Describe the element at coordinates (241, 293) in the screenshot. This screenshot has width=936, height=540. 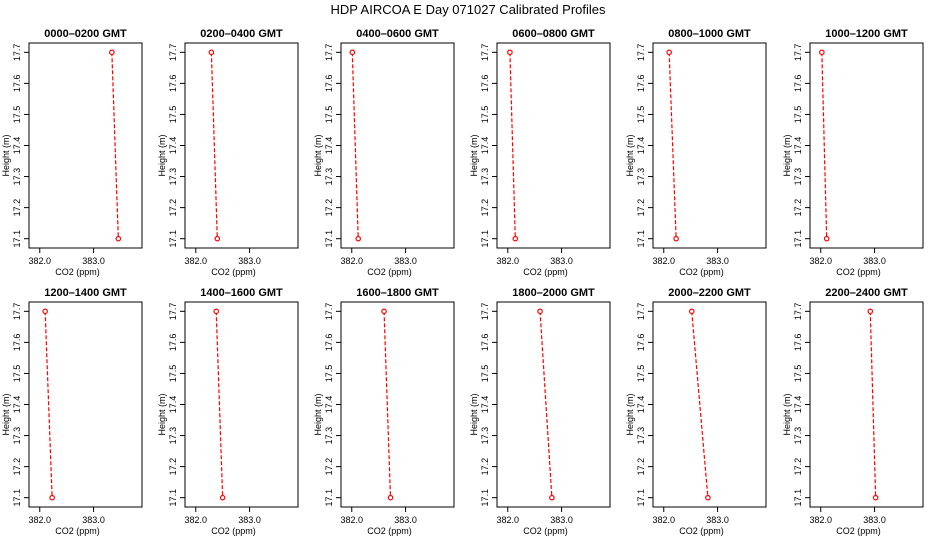
I see `panel-title: 1400–1600 GMT` at that location.